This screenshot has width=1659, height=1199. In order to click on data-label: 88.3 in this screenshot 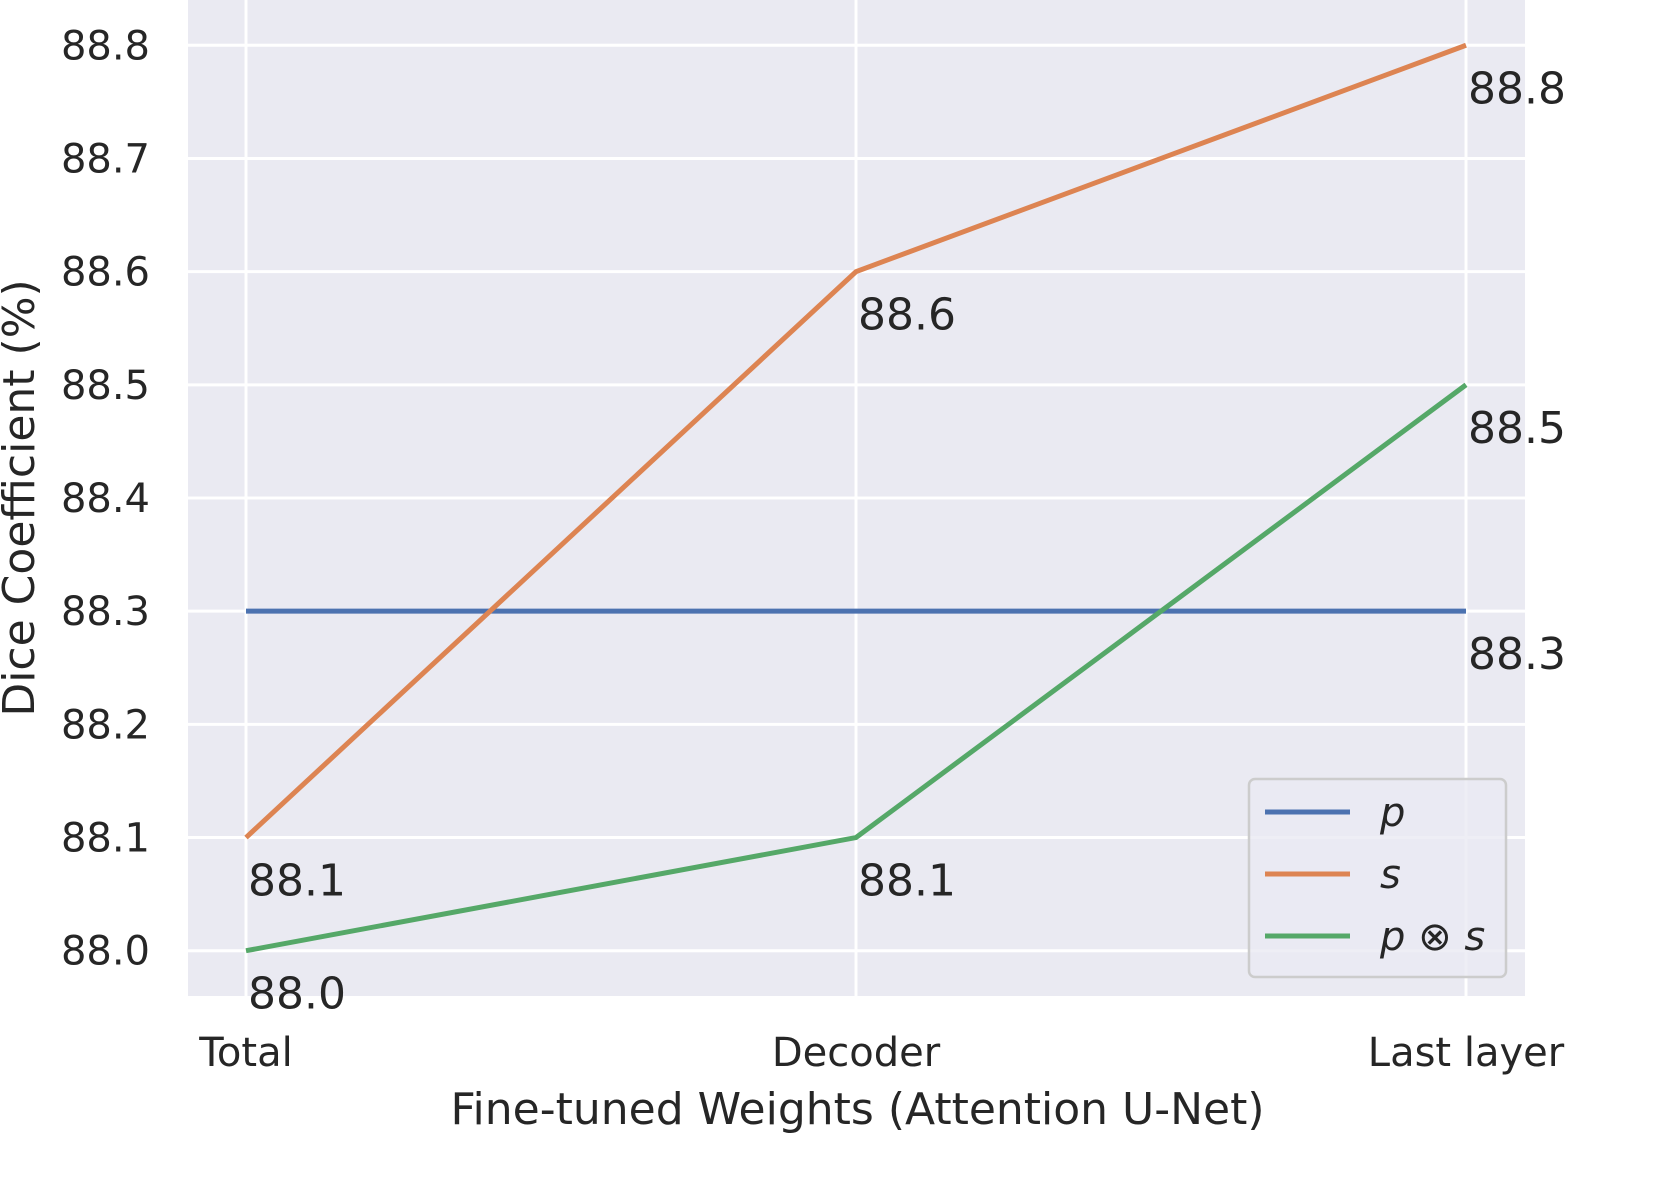, I will do `click(1517, 654)`.